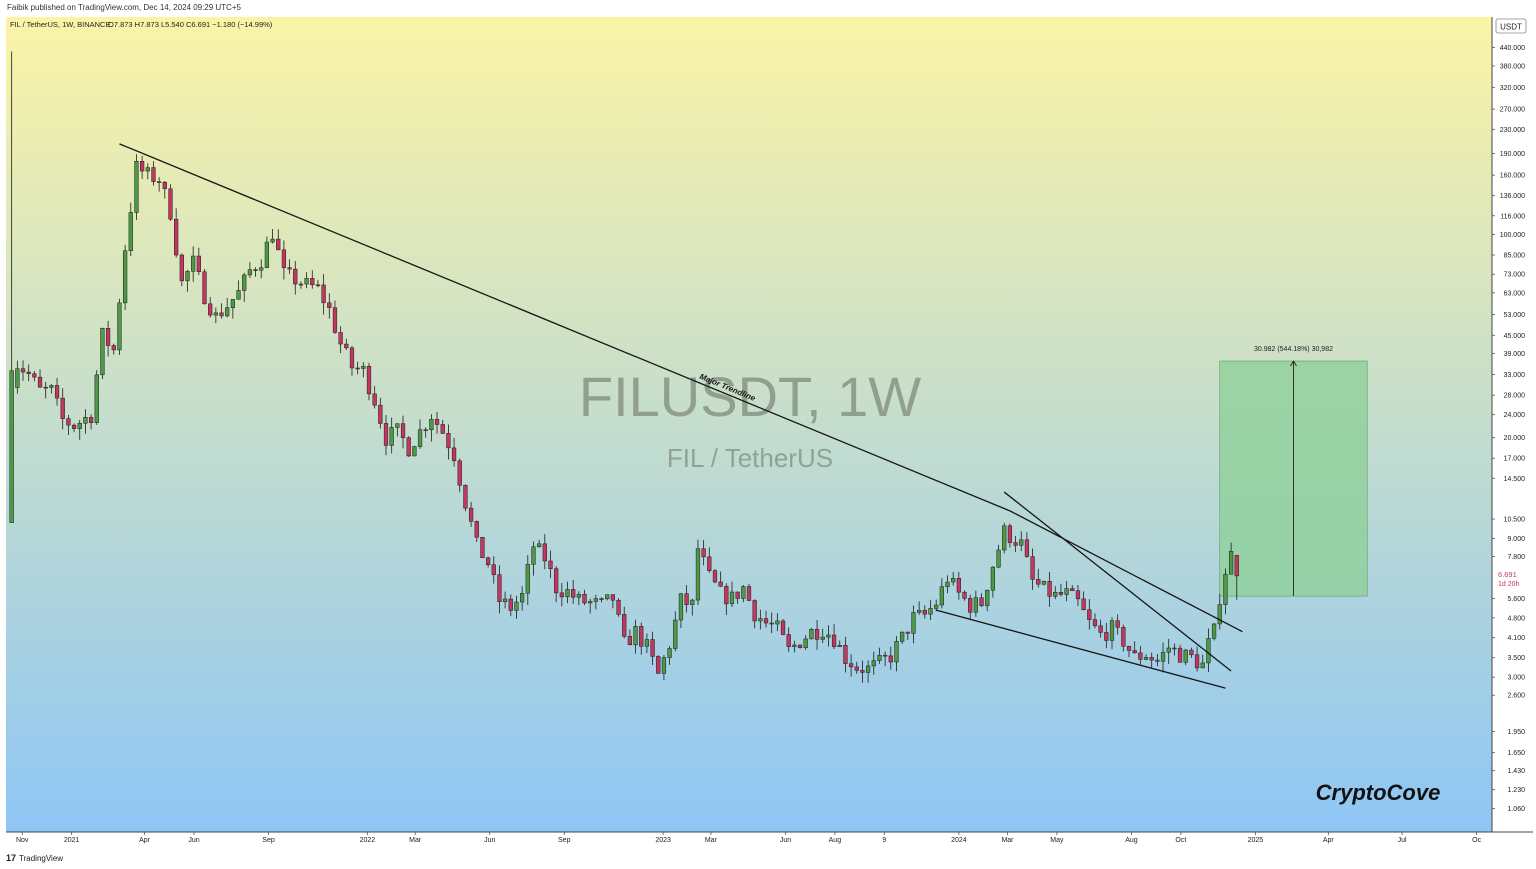 Image resolution: width=1536 pixels, height=869 pixels. I want to click on currency-badge, so click(1511, 26).